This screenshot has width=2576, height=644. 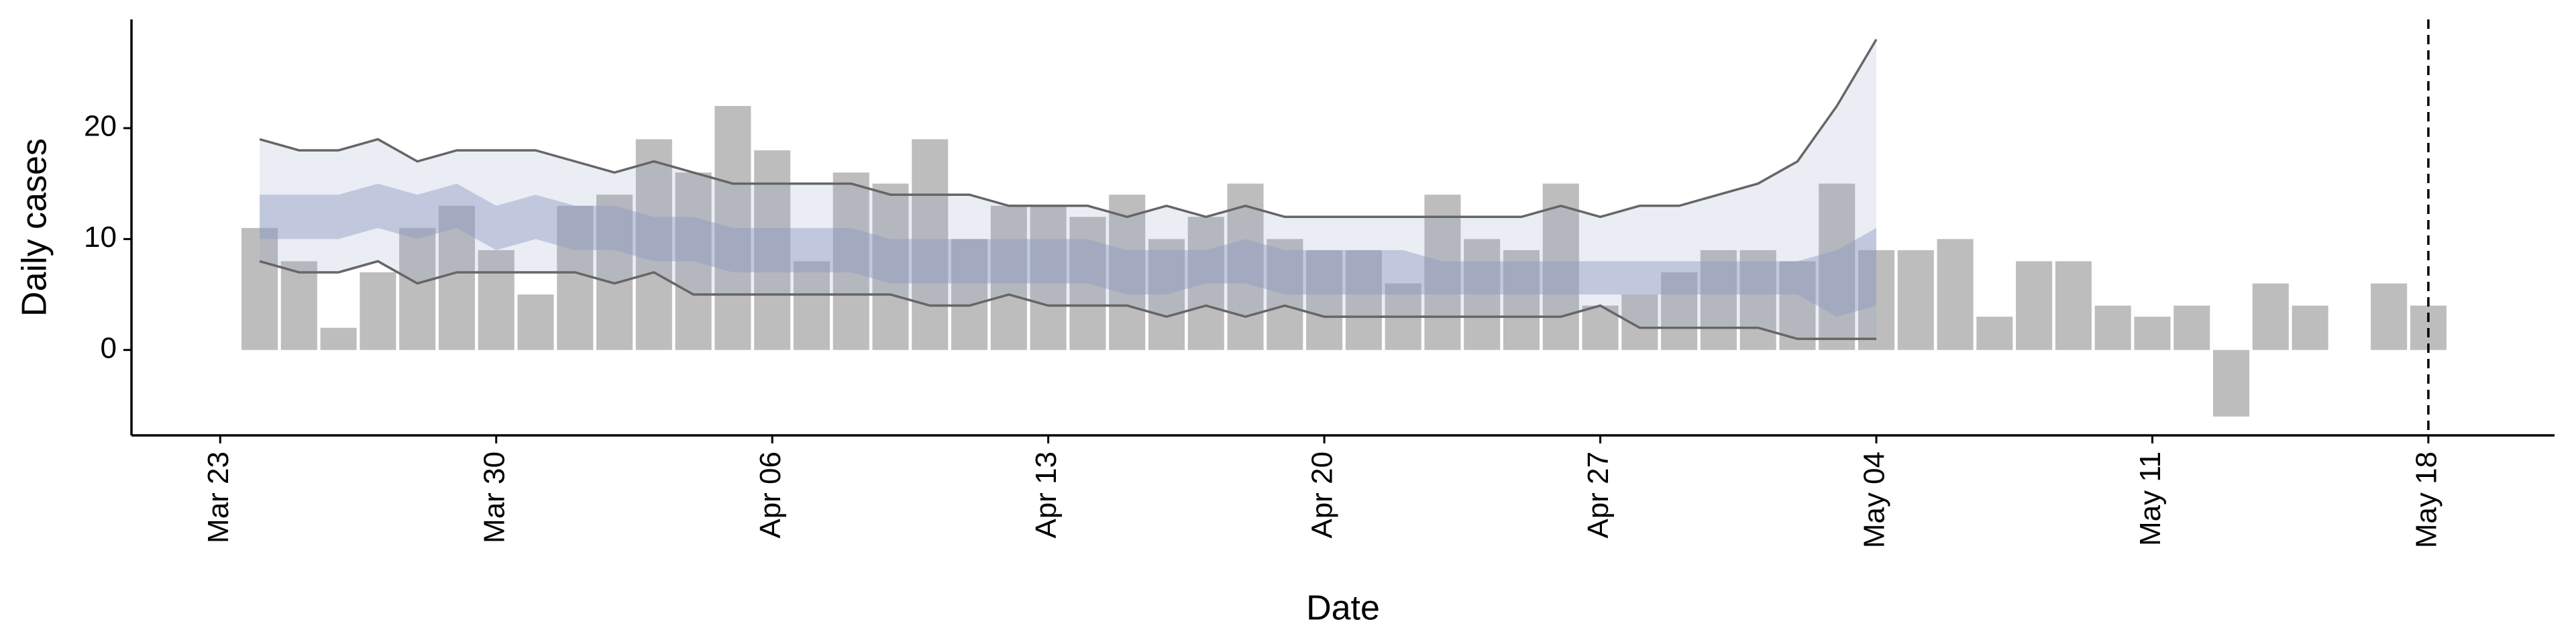 I want to click on x-tick-label: Mar 23, so click(x=218, y=497).